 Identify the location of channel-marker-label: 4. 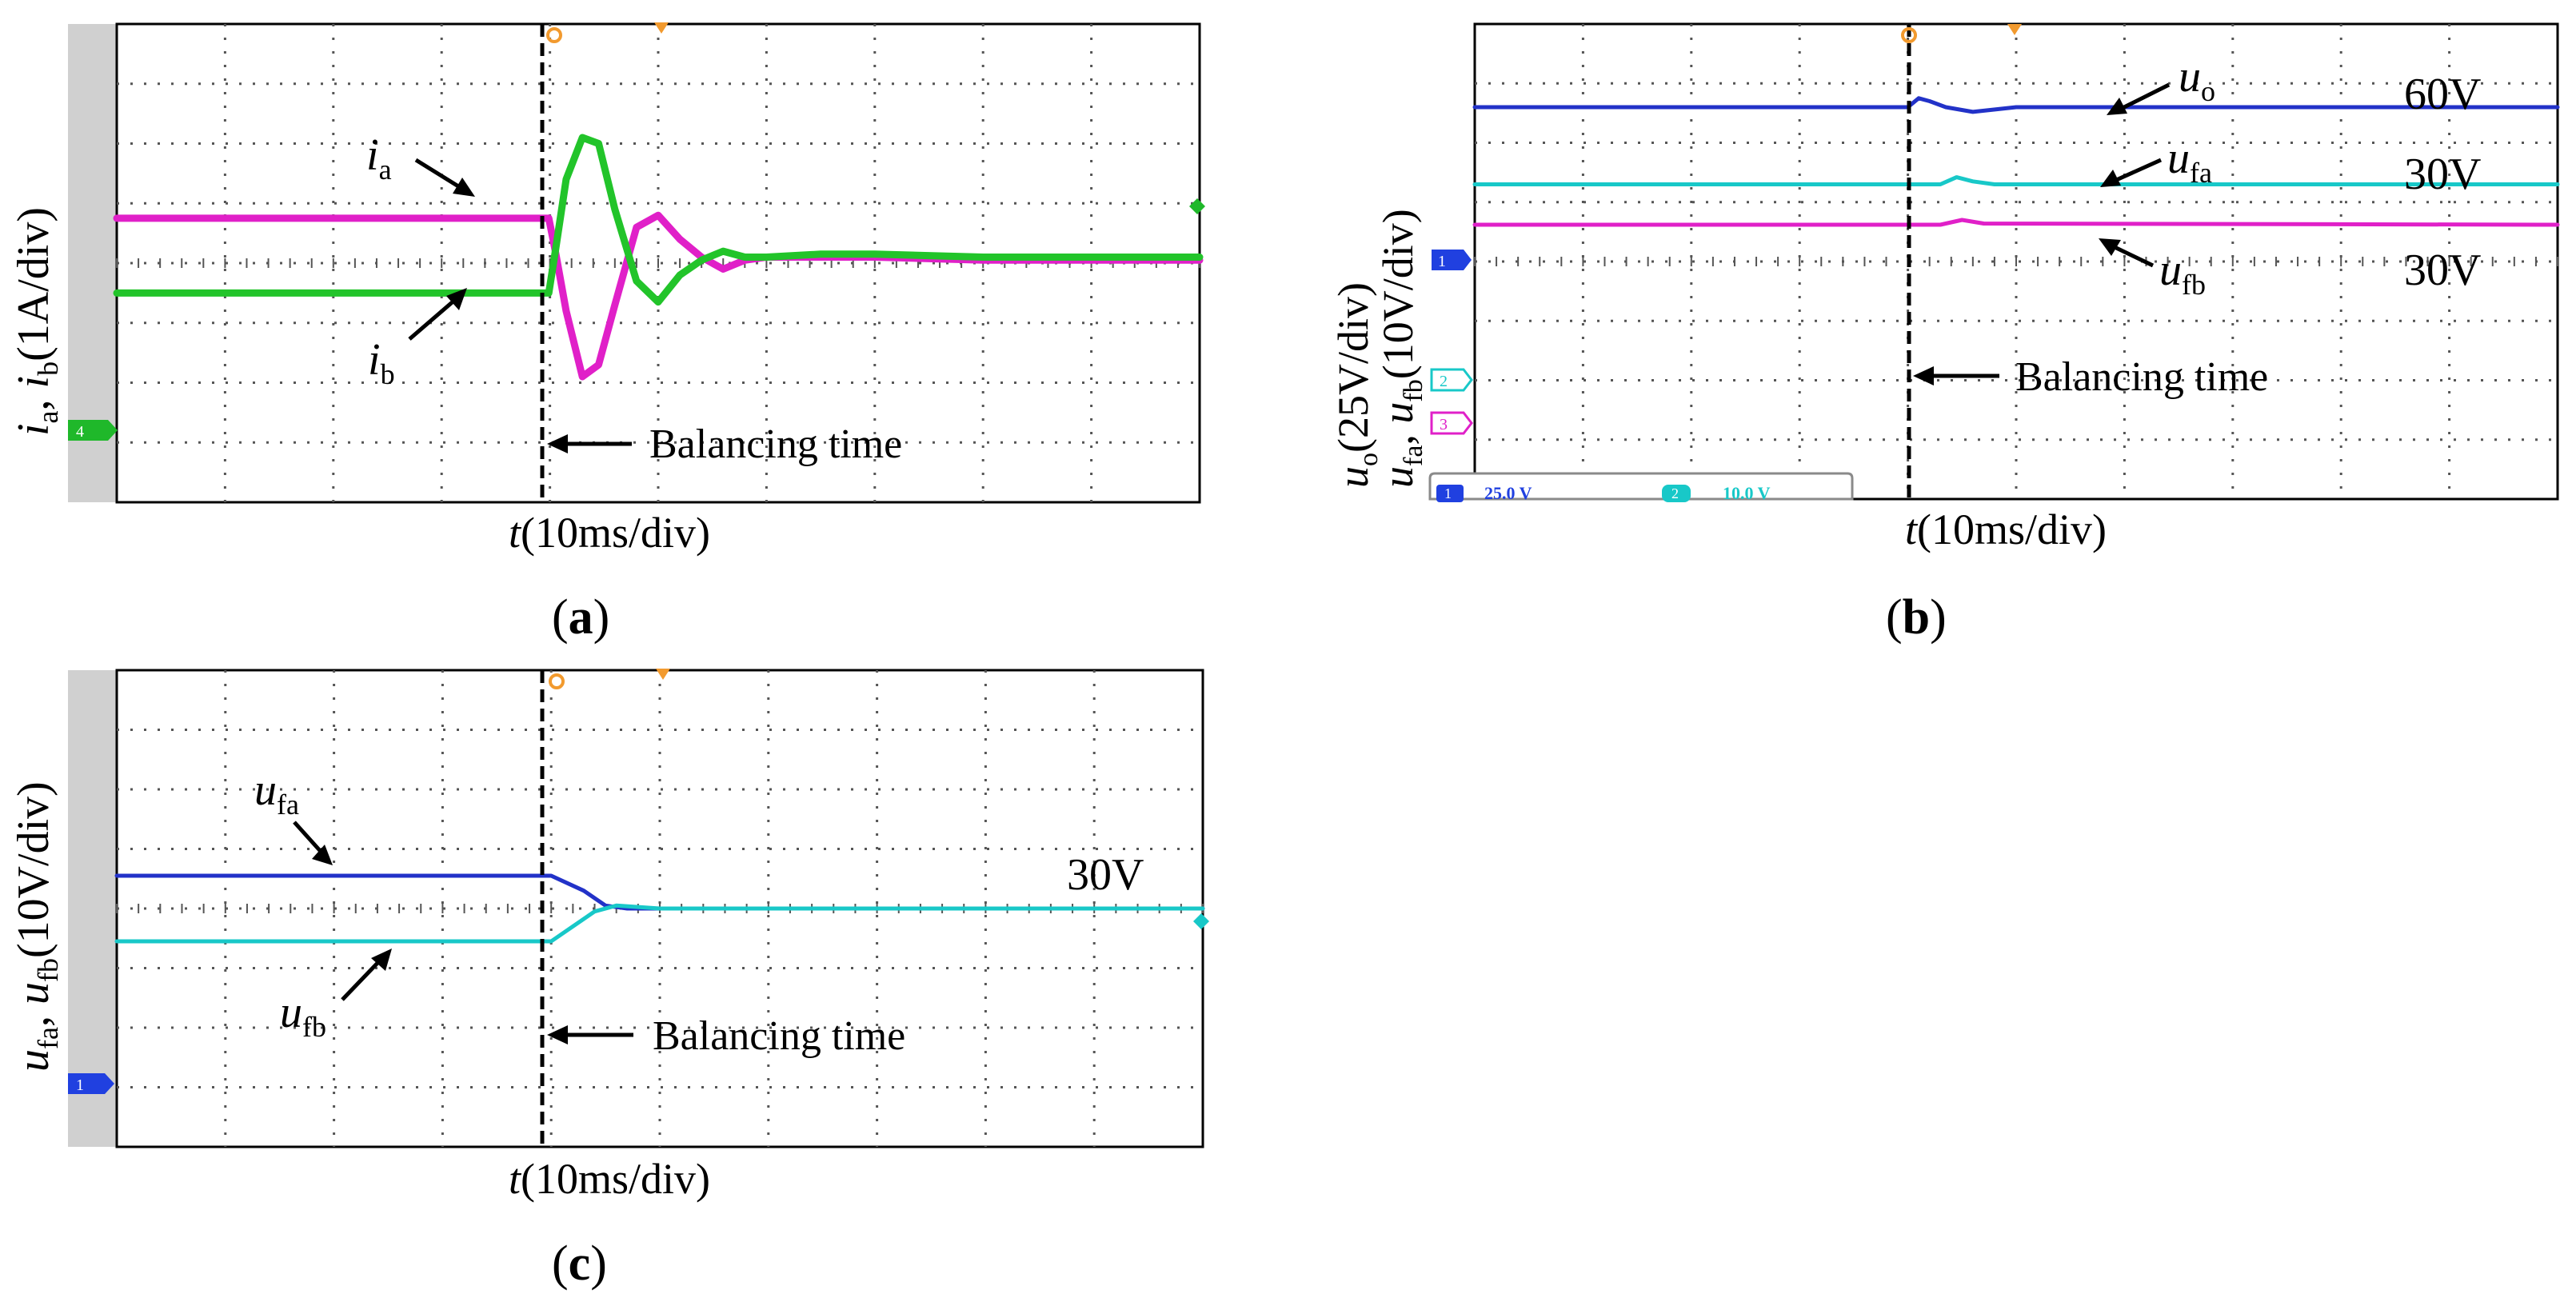
(80, 432).